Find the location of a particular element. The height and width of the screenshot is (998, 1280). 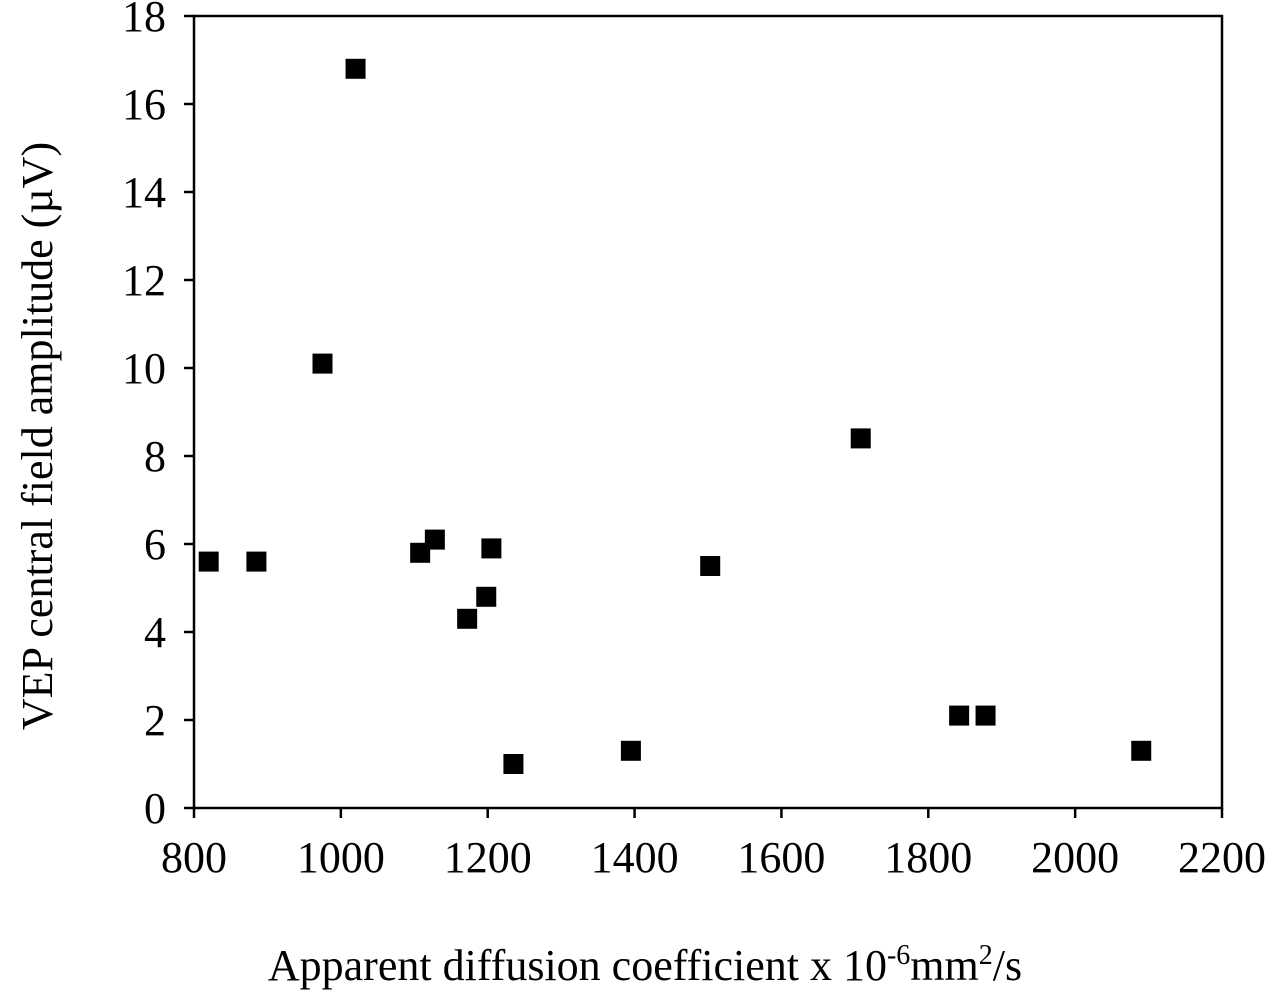

x-axis-title-prefix: Apparent diffusion coefficient x 10 is located at coordinates (577, 965).